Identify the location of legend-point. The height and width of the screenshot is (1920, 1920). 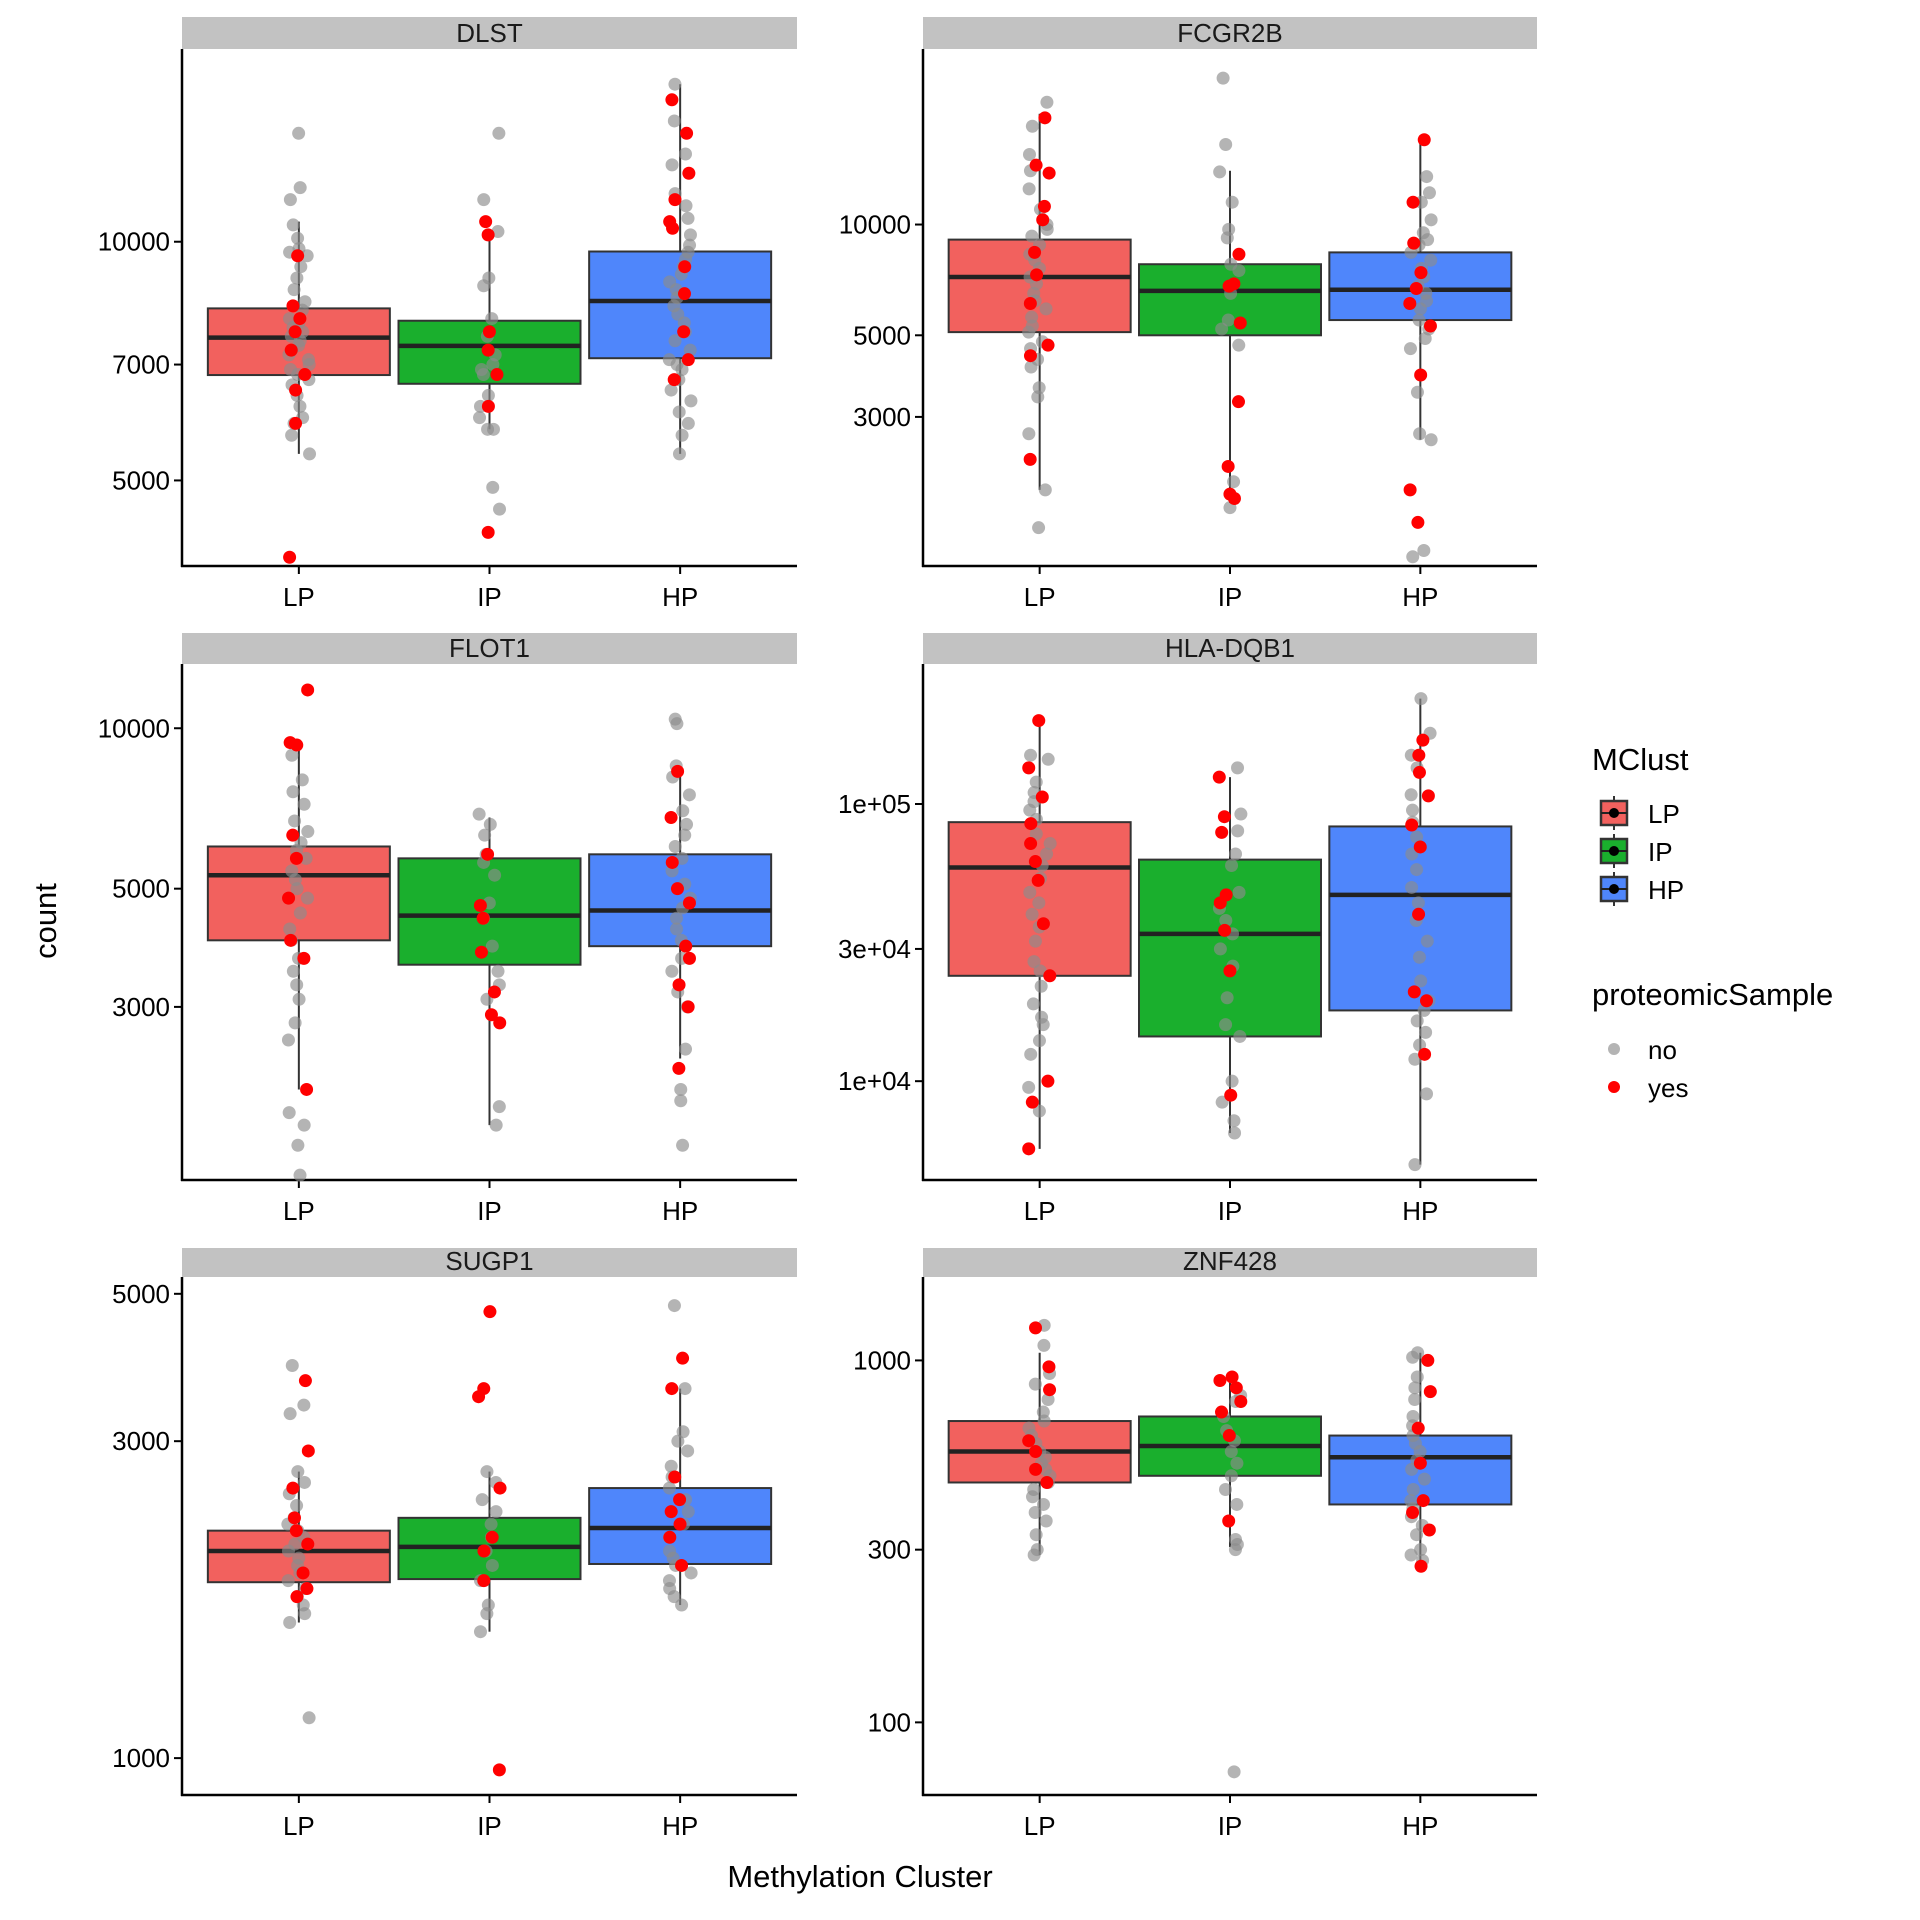
(1614, 851).